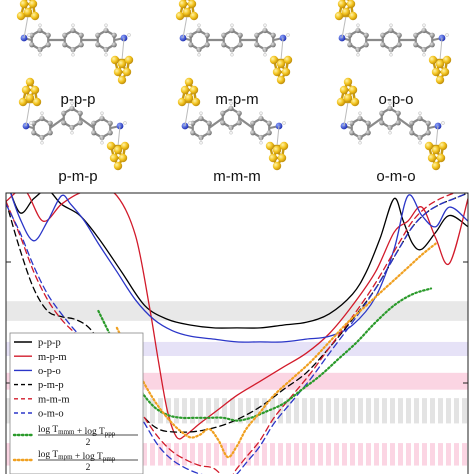  What do you see at coordinates (77, 99) in the screenshot?
I see `molecule-label-ppp: p-p-p` at bounding box center [77, 99].